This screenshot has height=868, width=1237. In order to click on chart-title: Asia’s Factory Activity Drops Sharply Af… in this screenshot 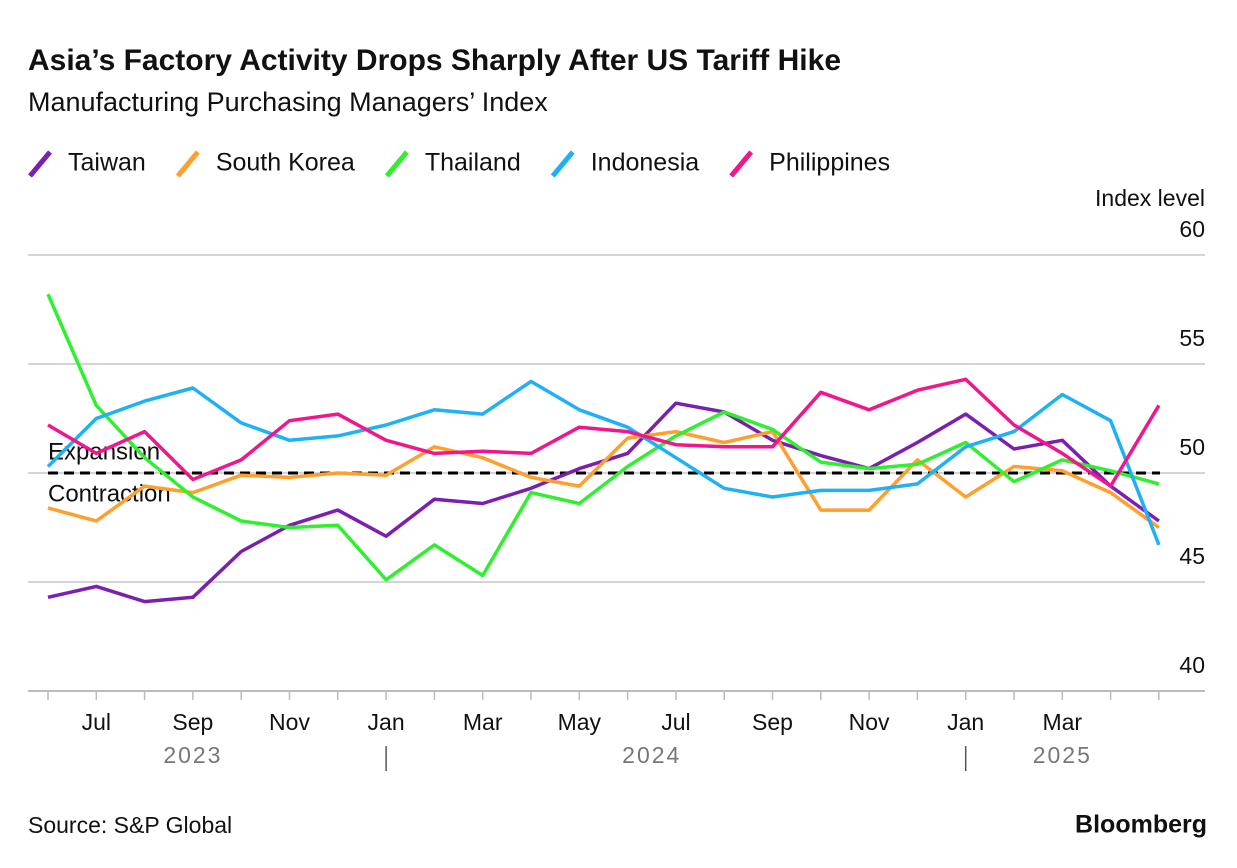, I will do `click(434, 60)`.